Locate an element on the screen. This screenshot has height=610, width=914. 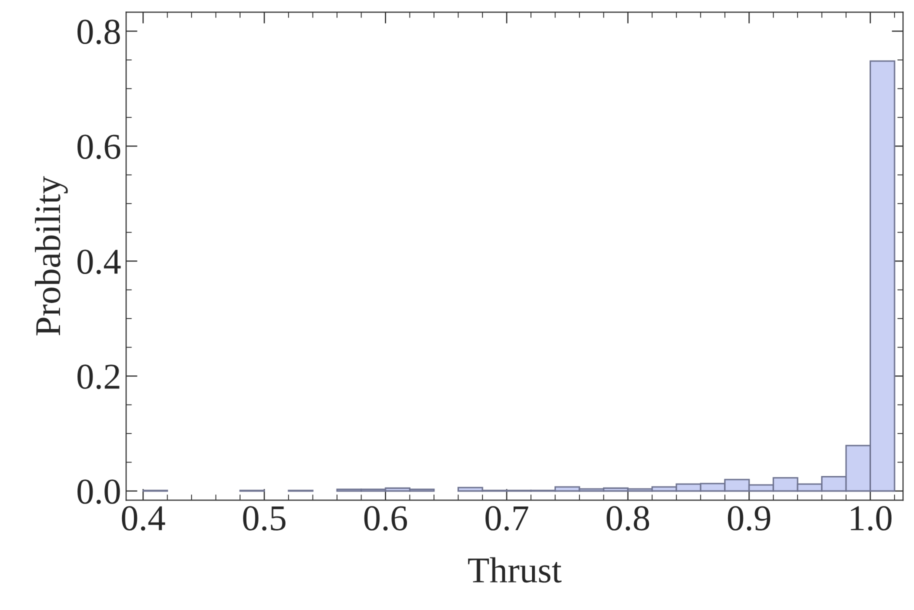
x-tick-label: 1.0 is located at coordinates (871, 518).